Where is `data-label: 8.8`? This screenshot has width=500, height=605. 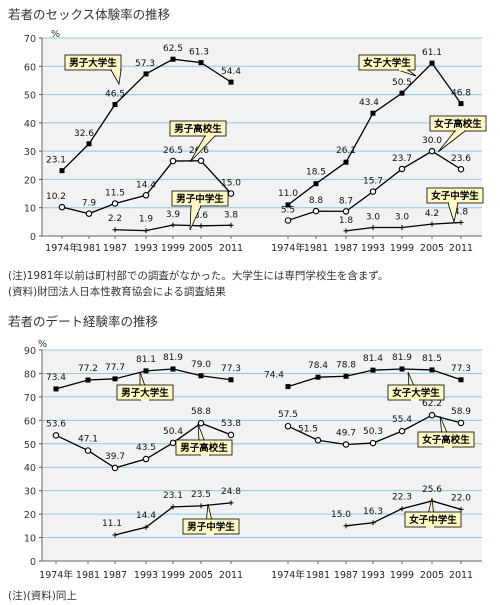
data-label: 8.8 is located at coordinates (316, 201).